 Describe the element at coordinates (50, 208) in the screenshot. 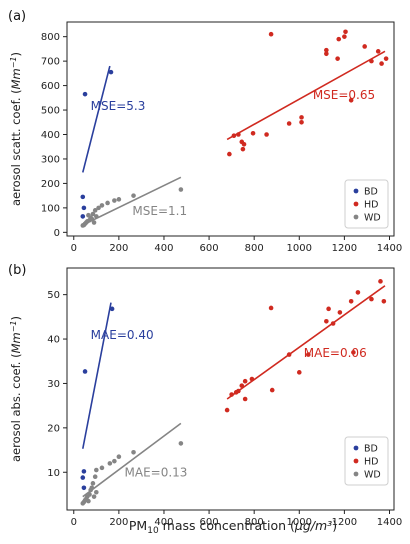

I see `y-tick-label: 100` at that location.